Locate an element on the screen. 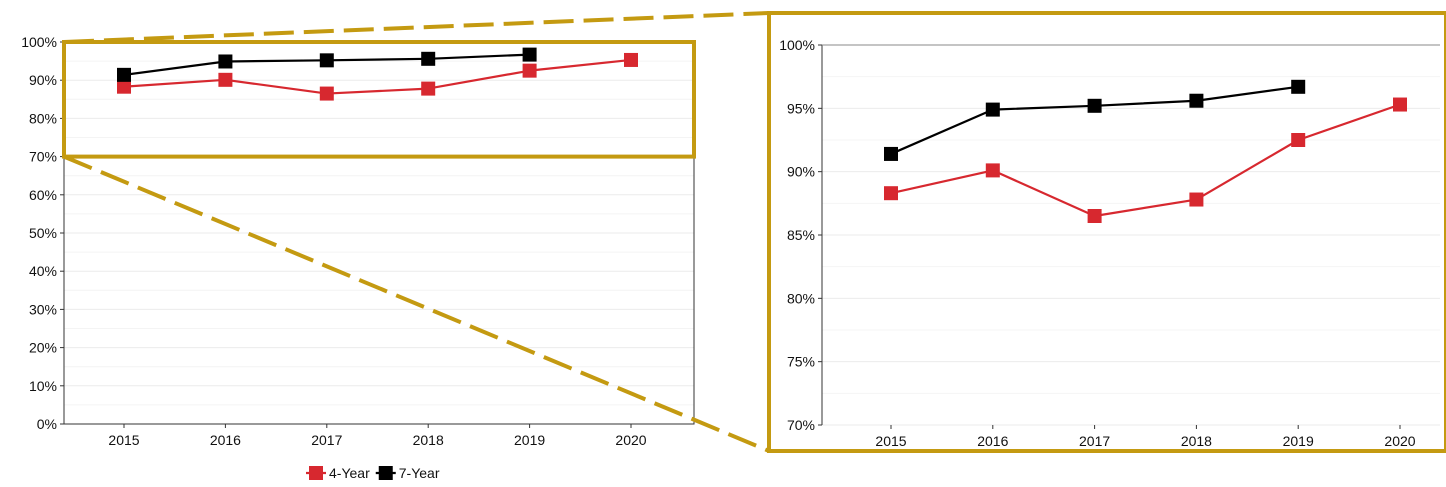 The width and height of the screenshot is (1446, 487). y-tick-label: 60% is located at coordinates (43, 195).